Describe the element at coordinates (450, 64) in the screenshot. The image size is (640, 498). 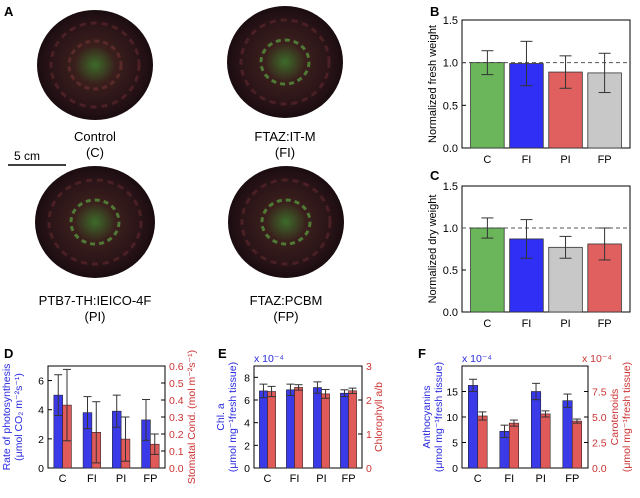
I see `chart-b-ytick-label: 1.0` at that location.